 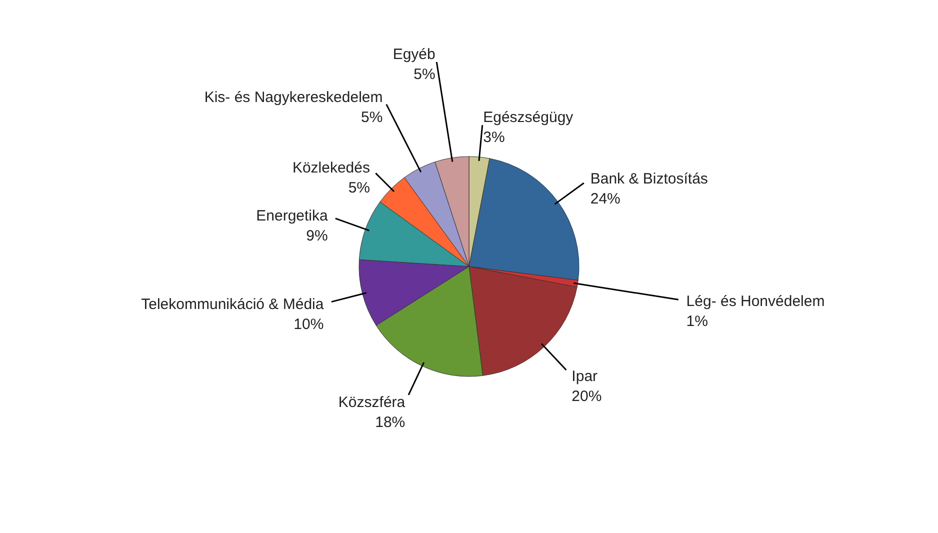 What do you see at coordinates (649, 179) in the screenshot?
I see `slice-label: Bank & Biztosítás` at bounding box center [649, 179].